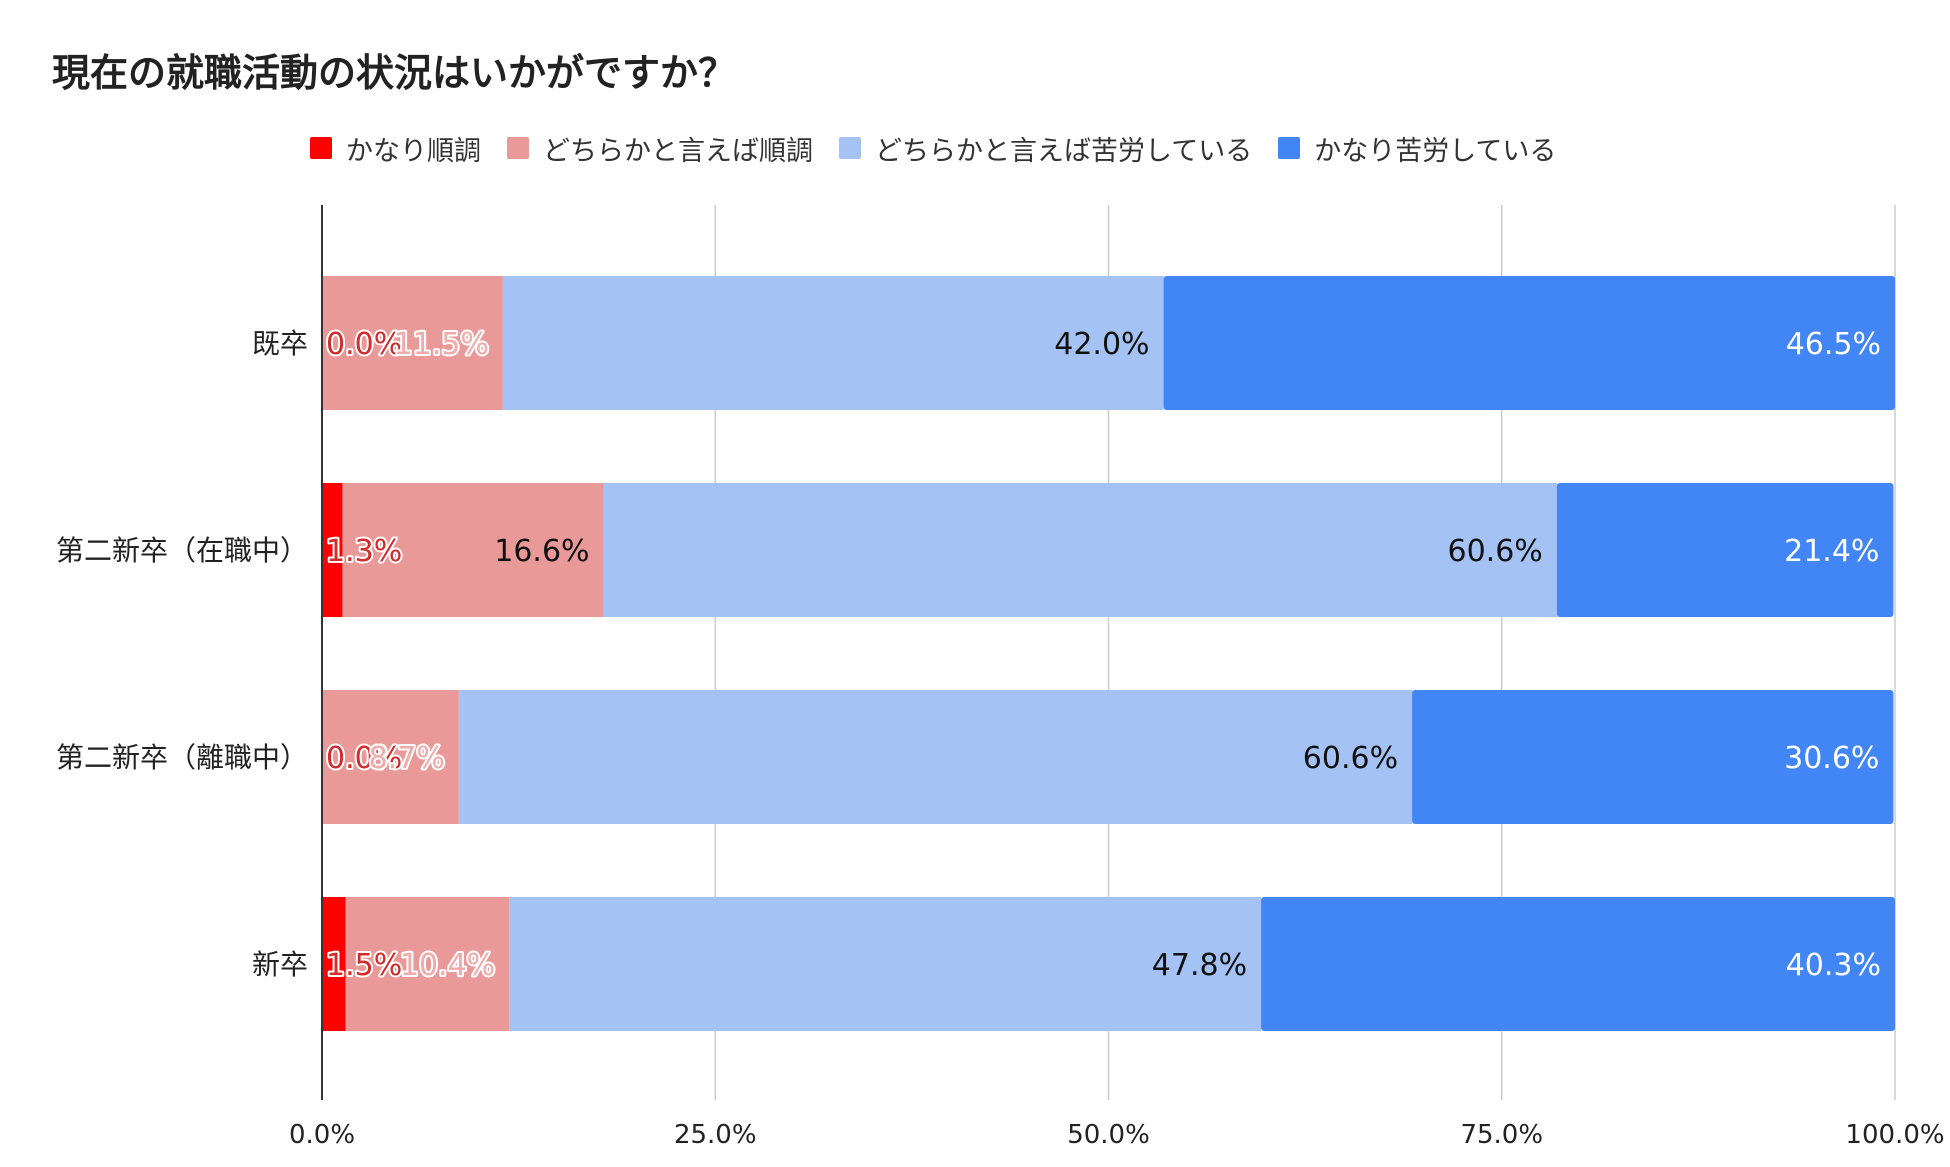 The image size is (1950, 1167). Describe the element at coordinates (407, 758) in the screenshot. I see `data-label: 8.7%` at that location.